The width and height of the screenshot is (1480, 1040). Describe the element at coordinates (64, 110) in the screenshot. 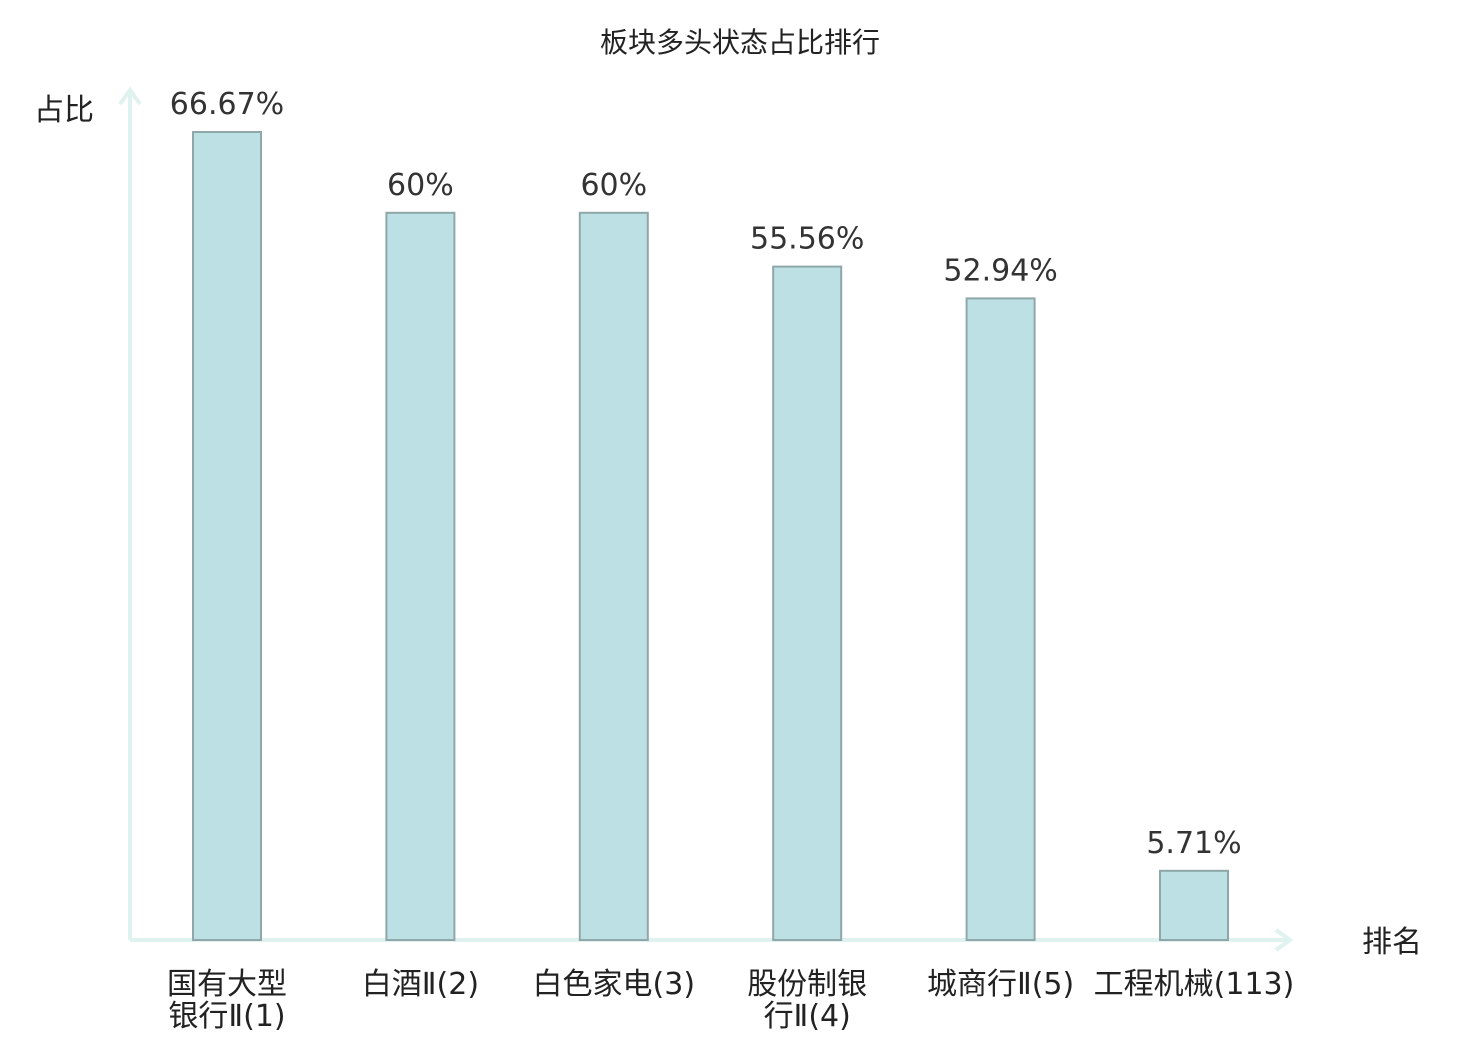

I see `y-axis-label: 占比` at that location.